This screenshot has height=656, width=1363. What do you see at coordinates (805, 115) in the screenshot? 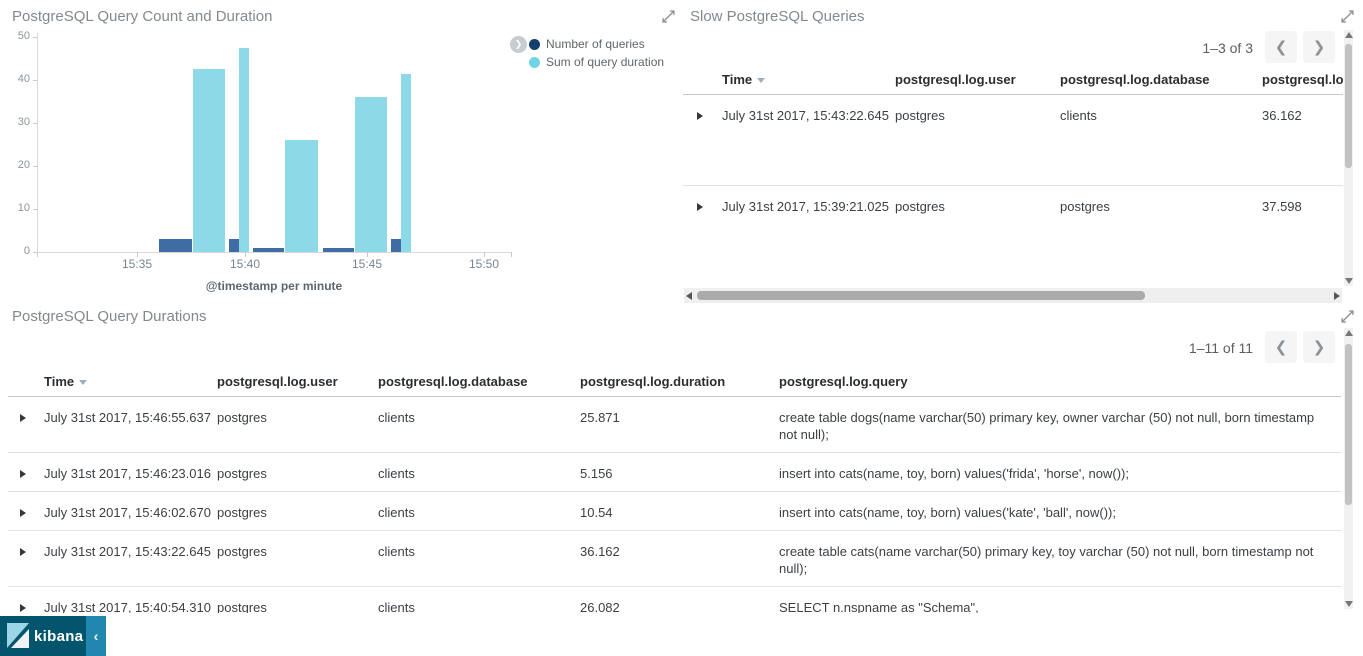
I see `cell-time: July 31st 2017, 15:43:22.645` at bounding box center [805, 115].